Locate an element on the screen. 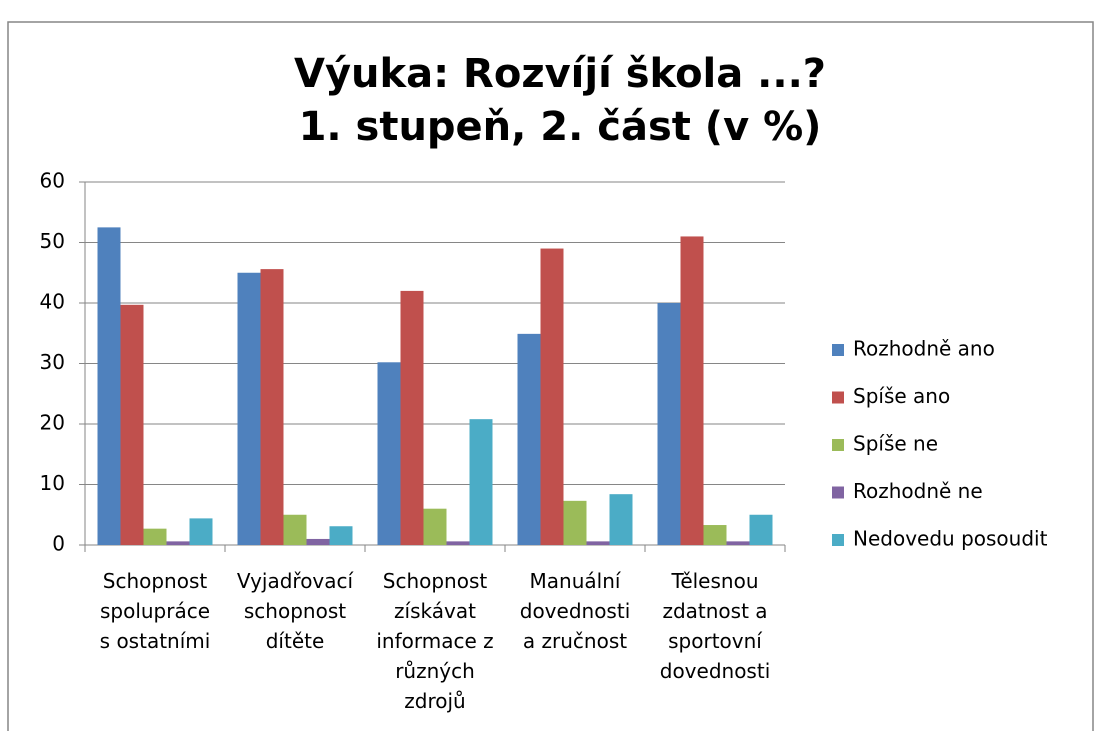 The image size is (1101, 731). x-tick-label-box: Manuální dovednosti a zručnost is located at coordinates (575, 611).